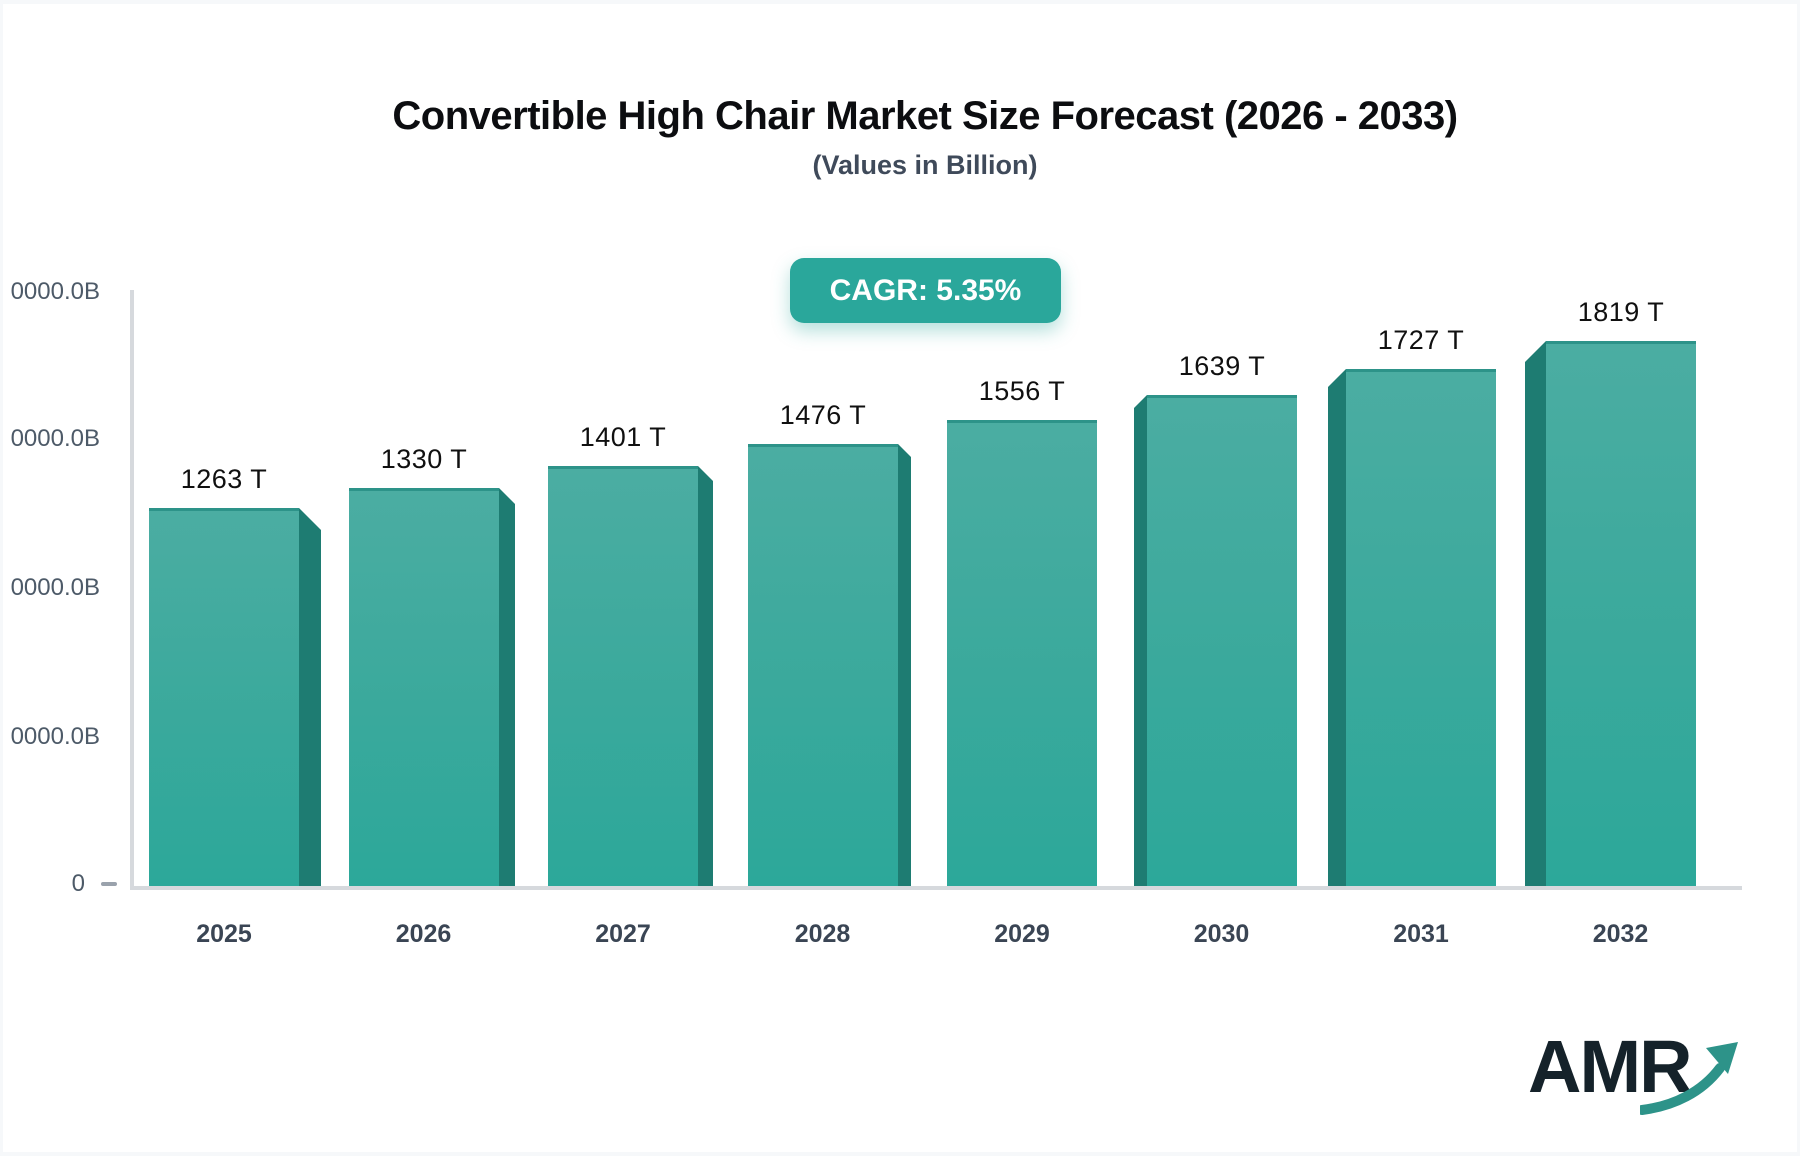 Image resolution: width=1800 pixels, height=1156 pixels. Describe the element at coordinates (936, 888) in the screenshot. I see `x-axis-line` at that location.